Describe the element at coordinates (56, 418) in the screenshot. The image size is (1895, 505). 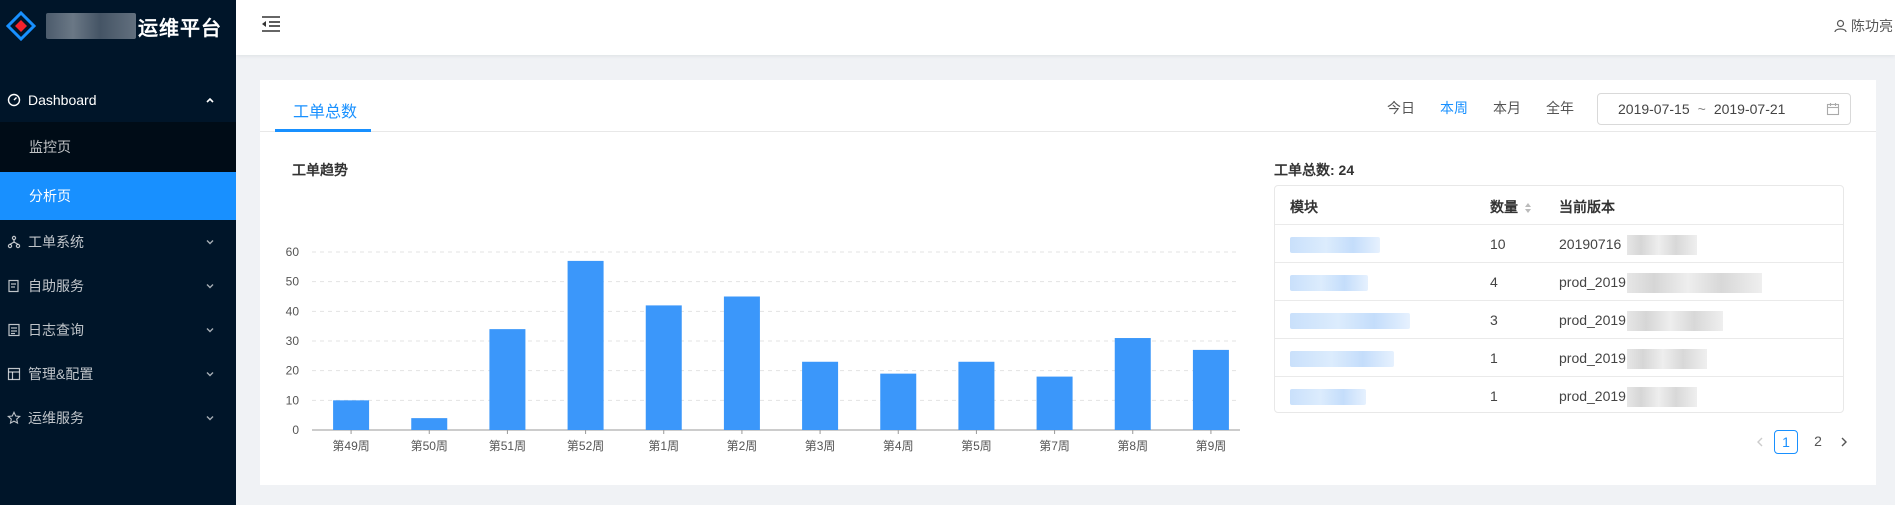
I see `menu-label: 运维服务` at that location.